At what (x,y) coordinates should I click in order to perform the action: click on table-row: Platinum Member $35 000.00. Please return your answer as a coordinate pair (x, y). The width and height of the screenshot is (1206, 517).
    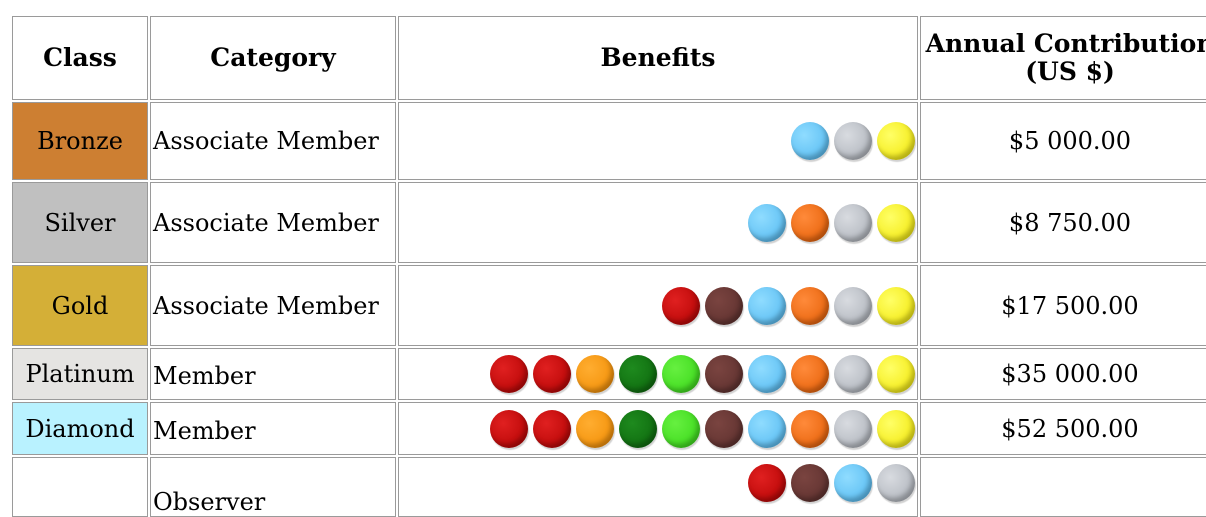
    Looking at the image, I should click on (609, 374).